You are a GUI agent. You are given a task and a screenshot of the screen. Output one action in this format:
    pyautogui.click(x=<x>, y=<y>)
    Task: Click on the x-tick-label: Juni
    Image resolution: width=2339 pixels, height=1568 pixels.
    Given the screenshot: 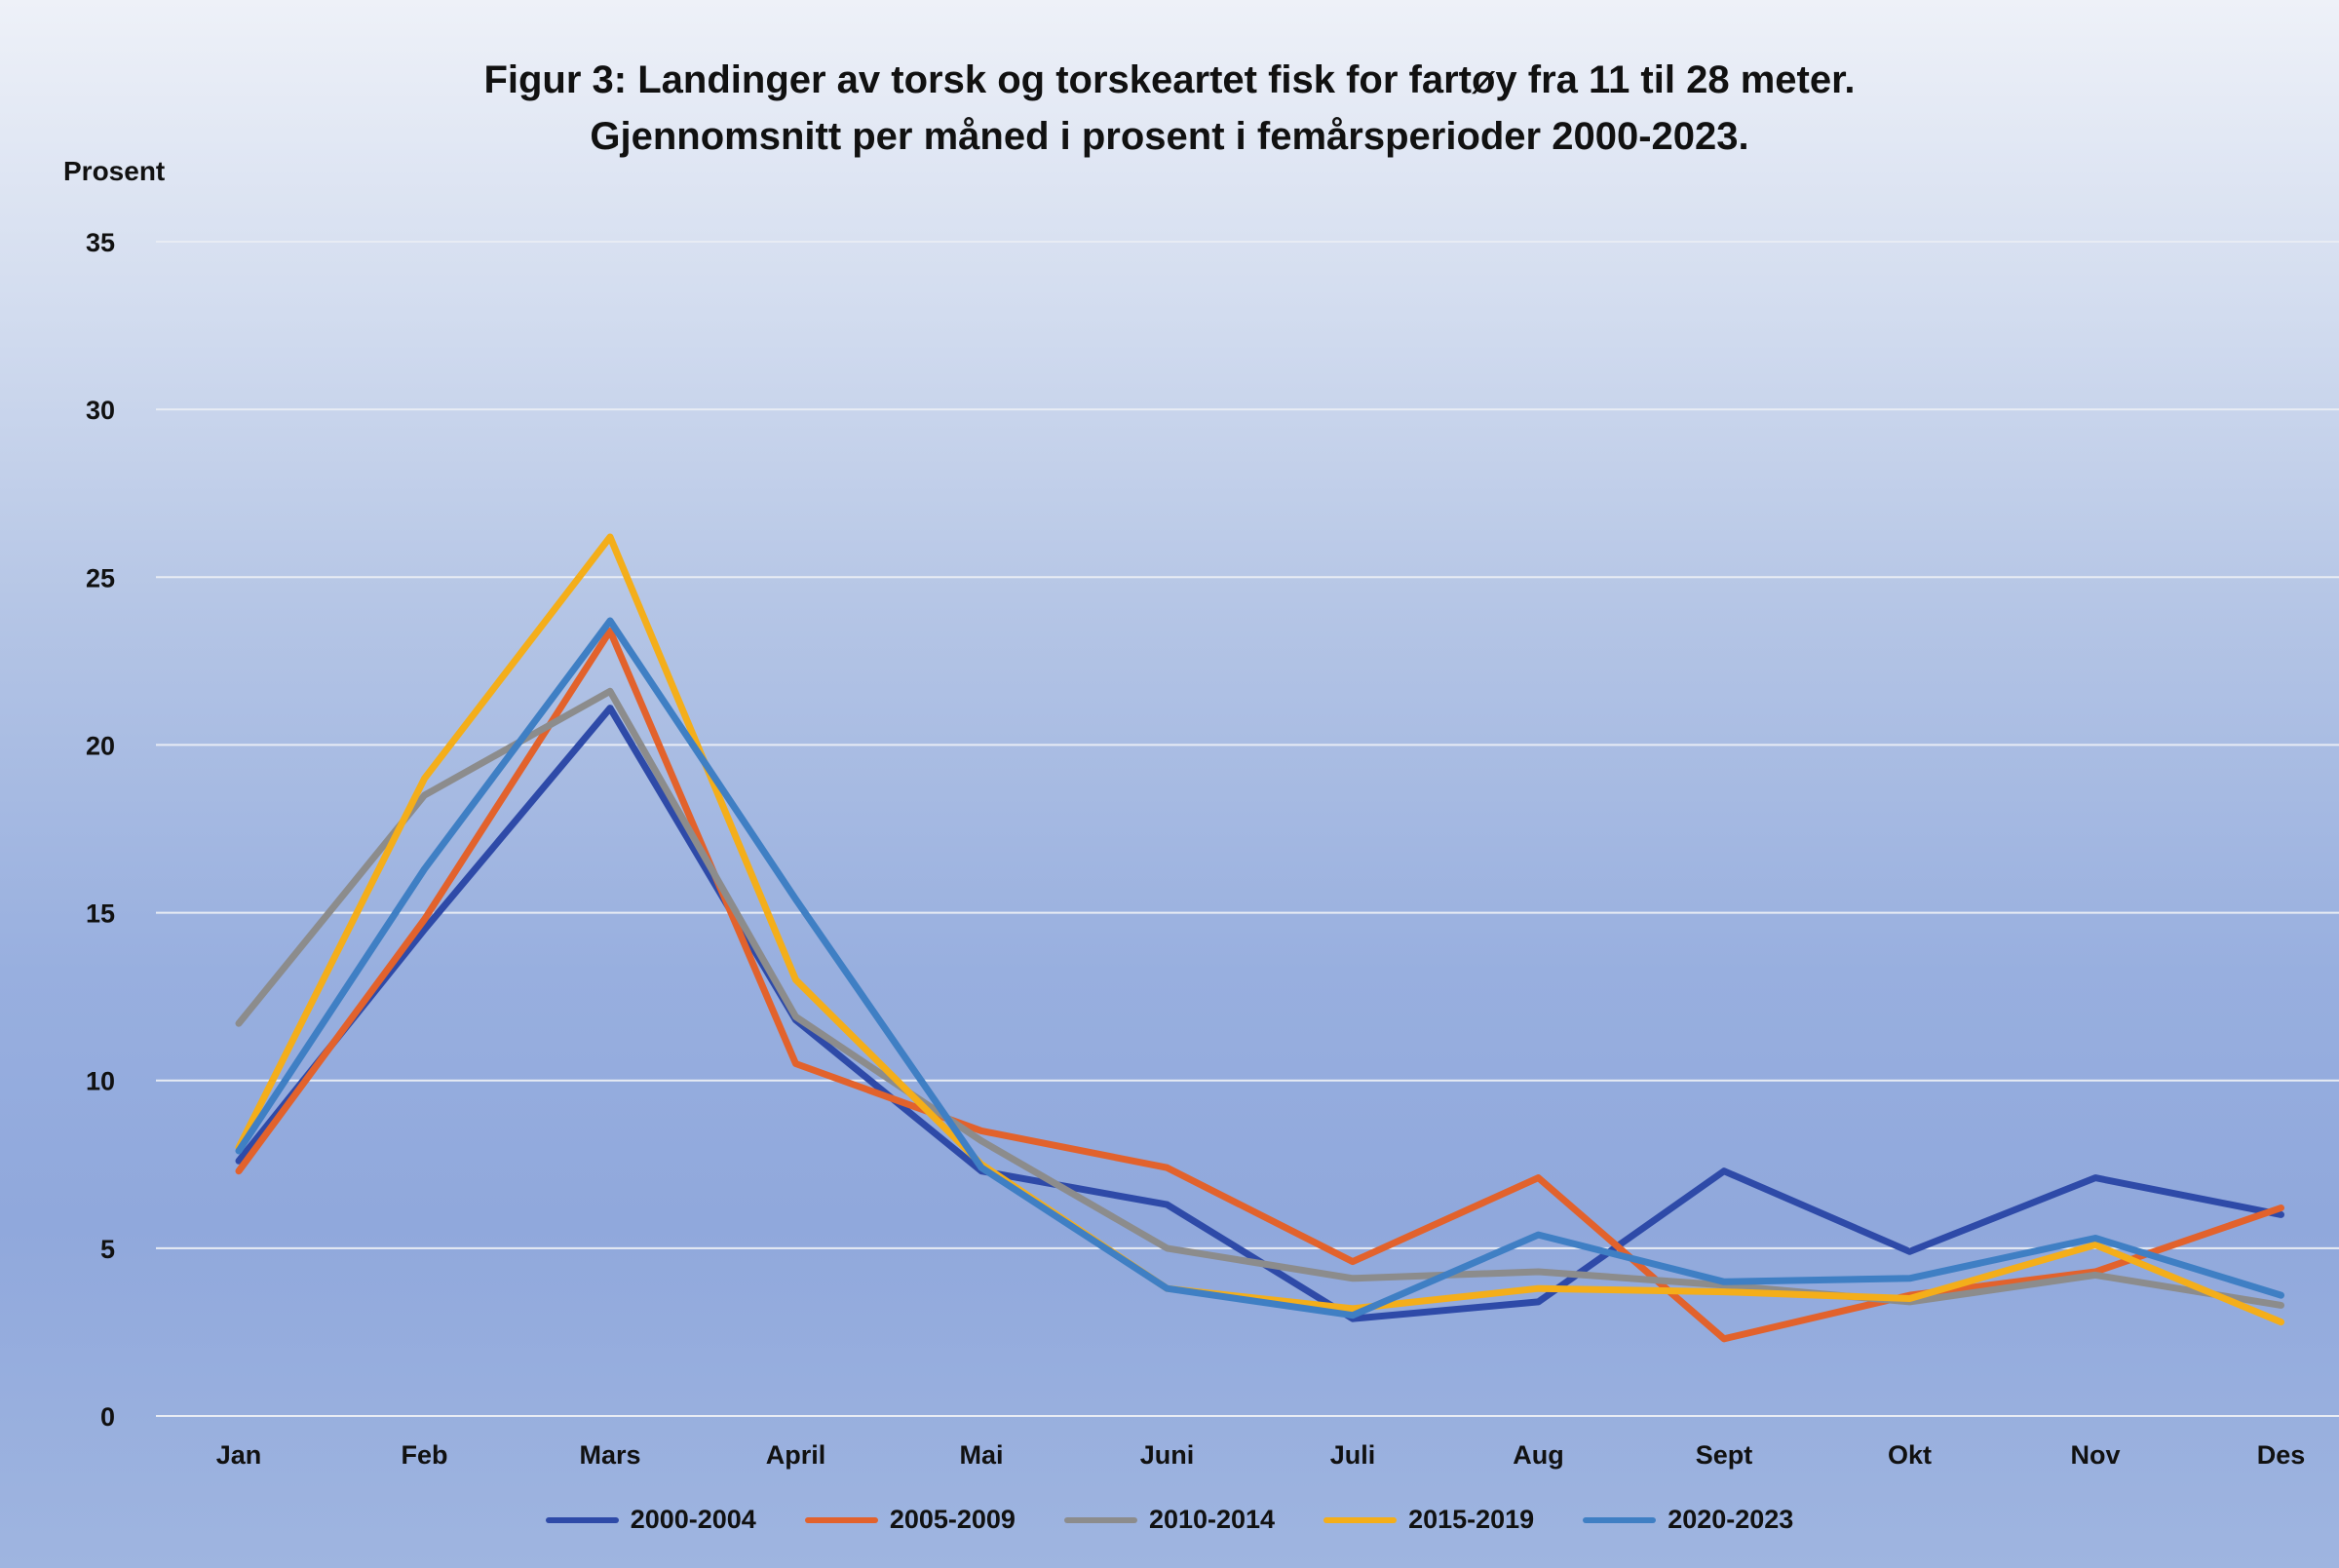 What is the action you would take?
    pyautogui.click(x=1168, y=1455)
    